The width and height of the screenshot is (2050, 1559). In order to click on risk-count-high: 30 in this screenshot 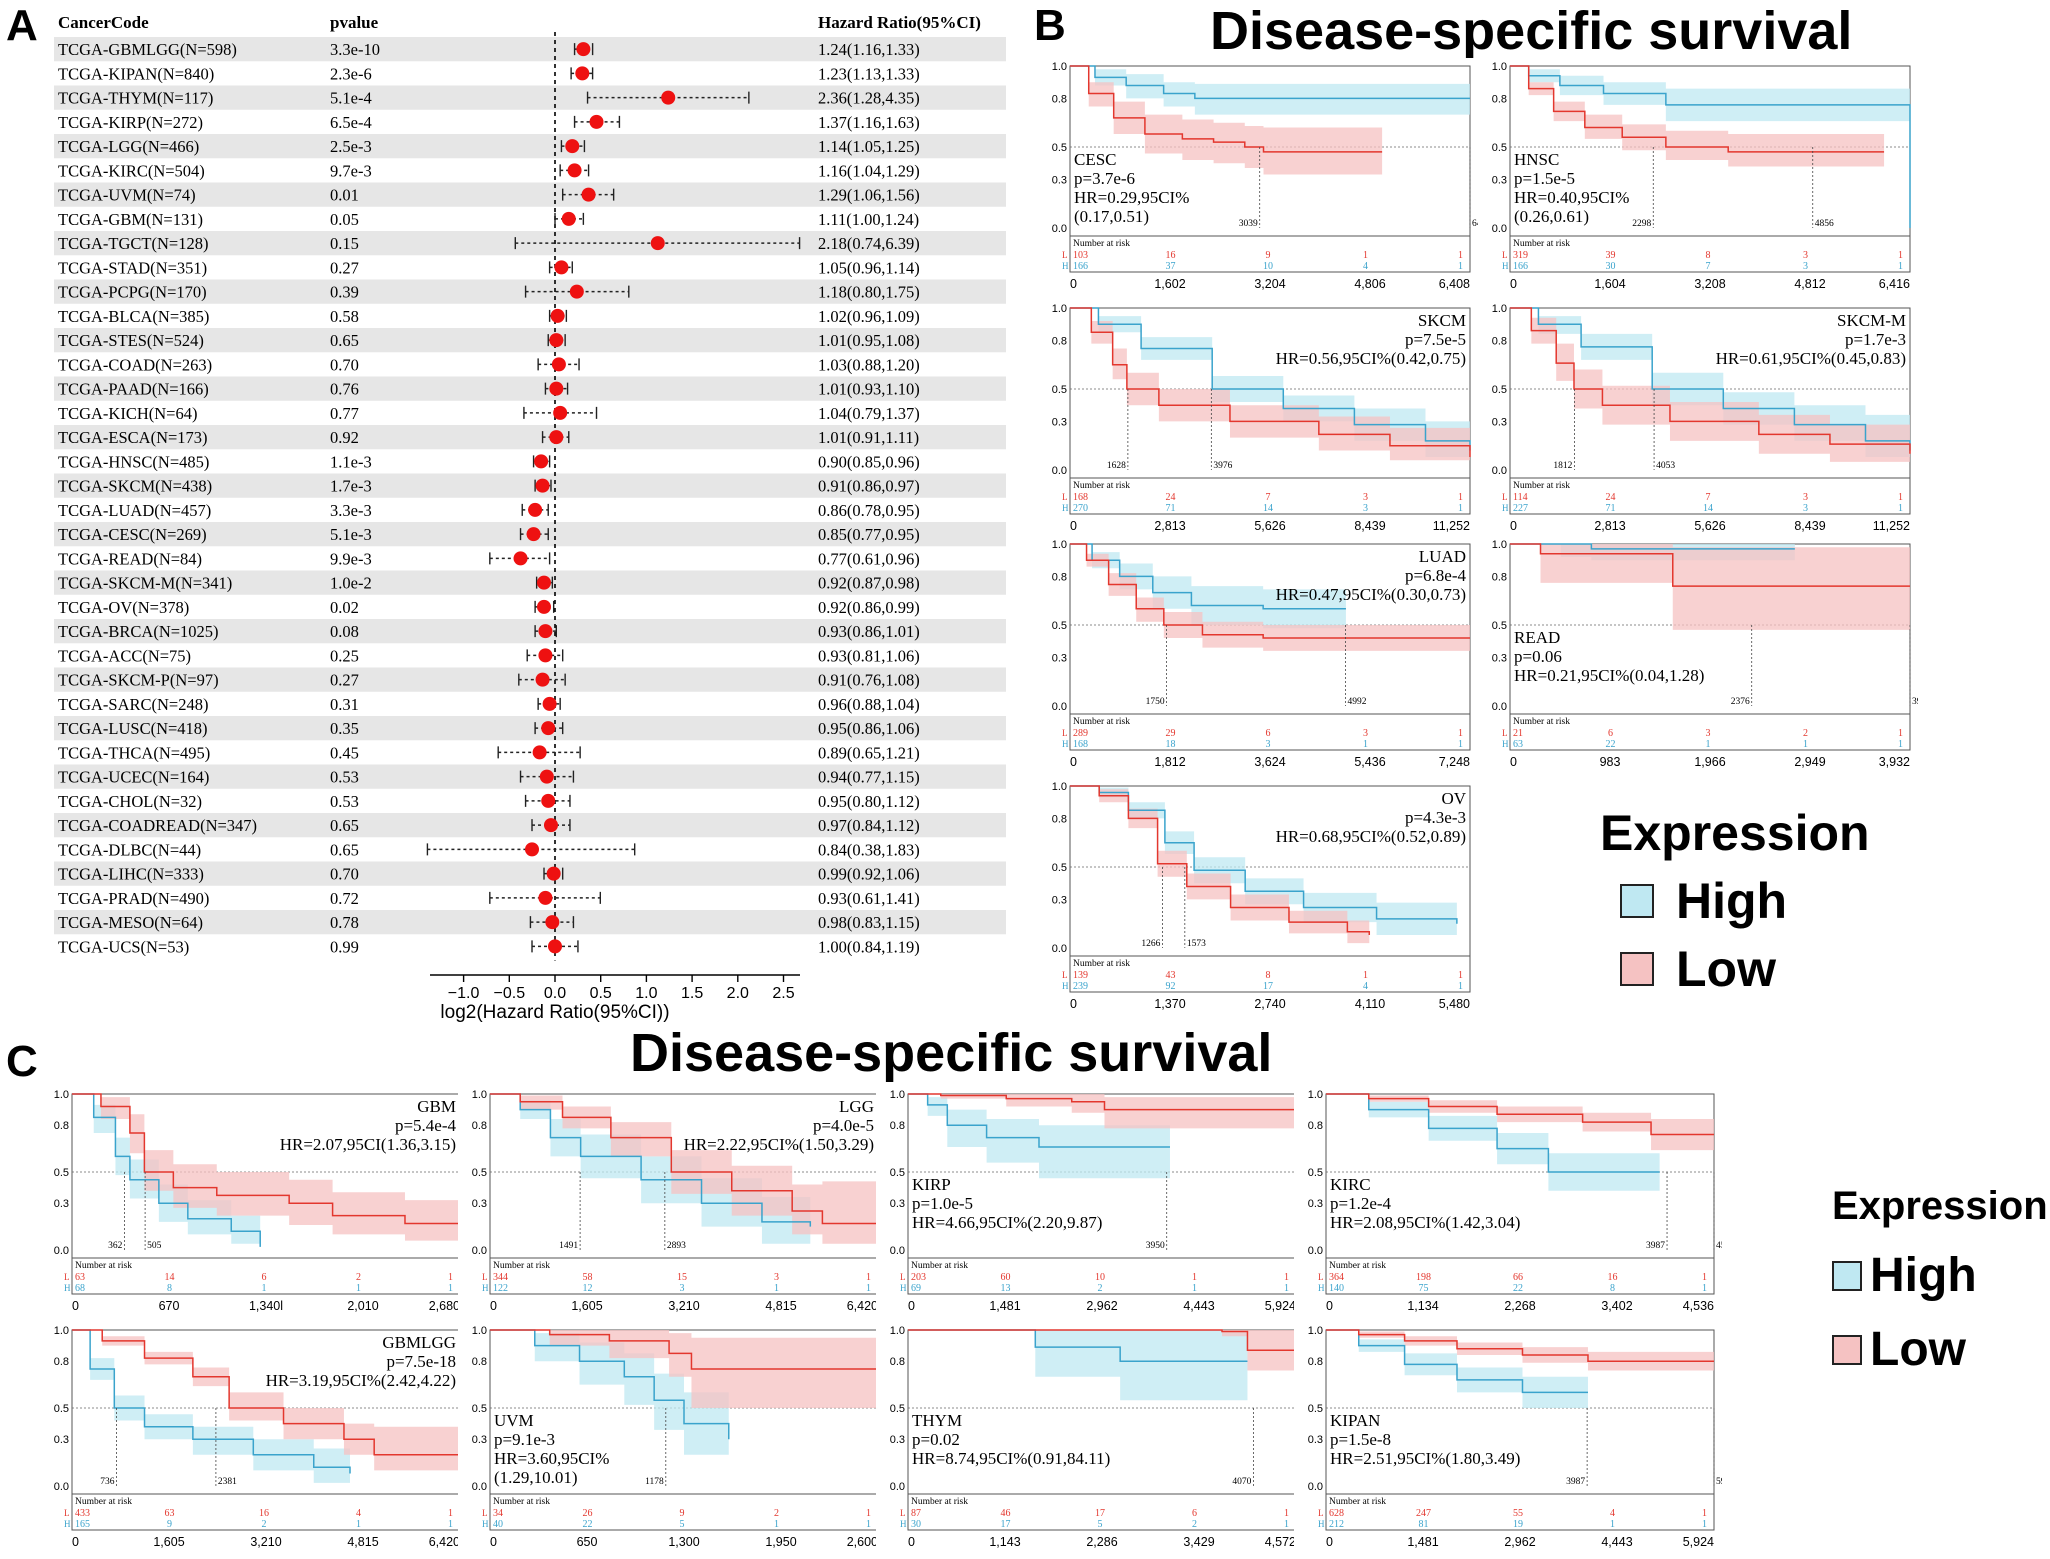, I will do `click(916, 1524)`.